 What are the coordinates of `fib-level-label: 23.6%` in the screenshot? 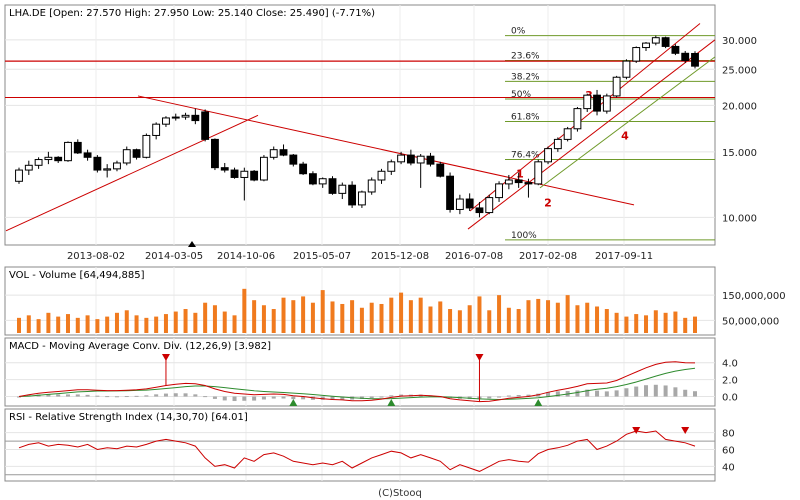 It's located at (525, 56).